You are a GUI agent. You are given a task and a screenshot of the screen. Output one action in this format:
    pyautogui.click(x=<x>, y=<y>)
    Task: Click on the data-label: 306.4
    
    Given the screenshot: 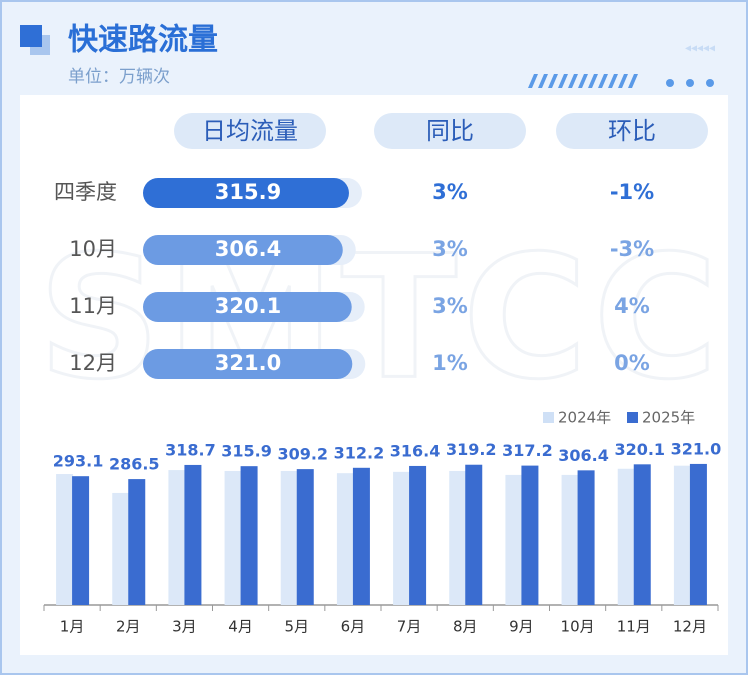 What is the action you would take?
    pyautogui.click(x=583, y=455)
    